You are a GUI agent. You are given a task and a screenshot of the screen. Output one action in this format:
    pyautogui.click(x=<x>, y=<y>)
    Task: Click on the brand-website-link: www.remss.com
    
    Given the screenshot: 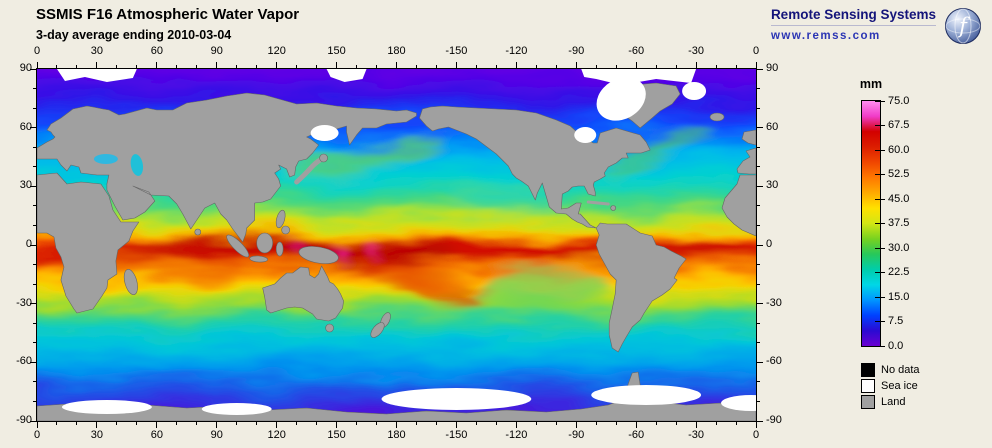 What is the action you would take?
    pyautogui.click(x=825, y=36)
    